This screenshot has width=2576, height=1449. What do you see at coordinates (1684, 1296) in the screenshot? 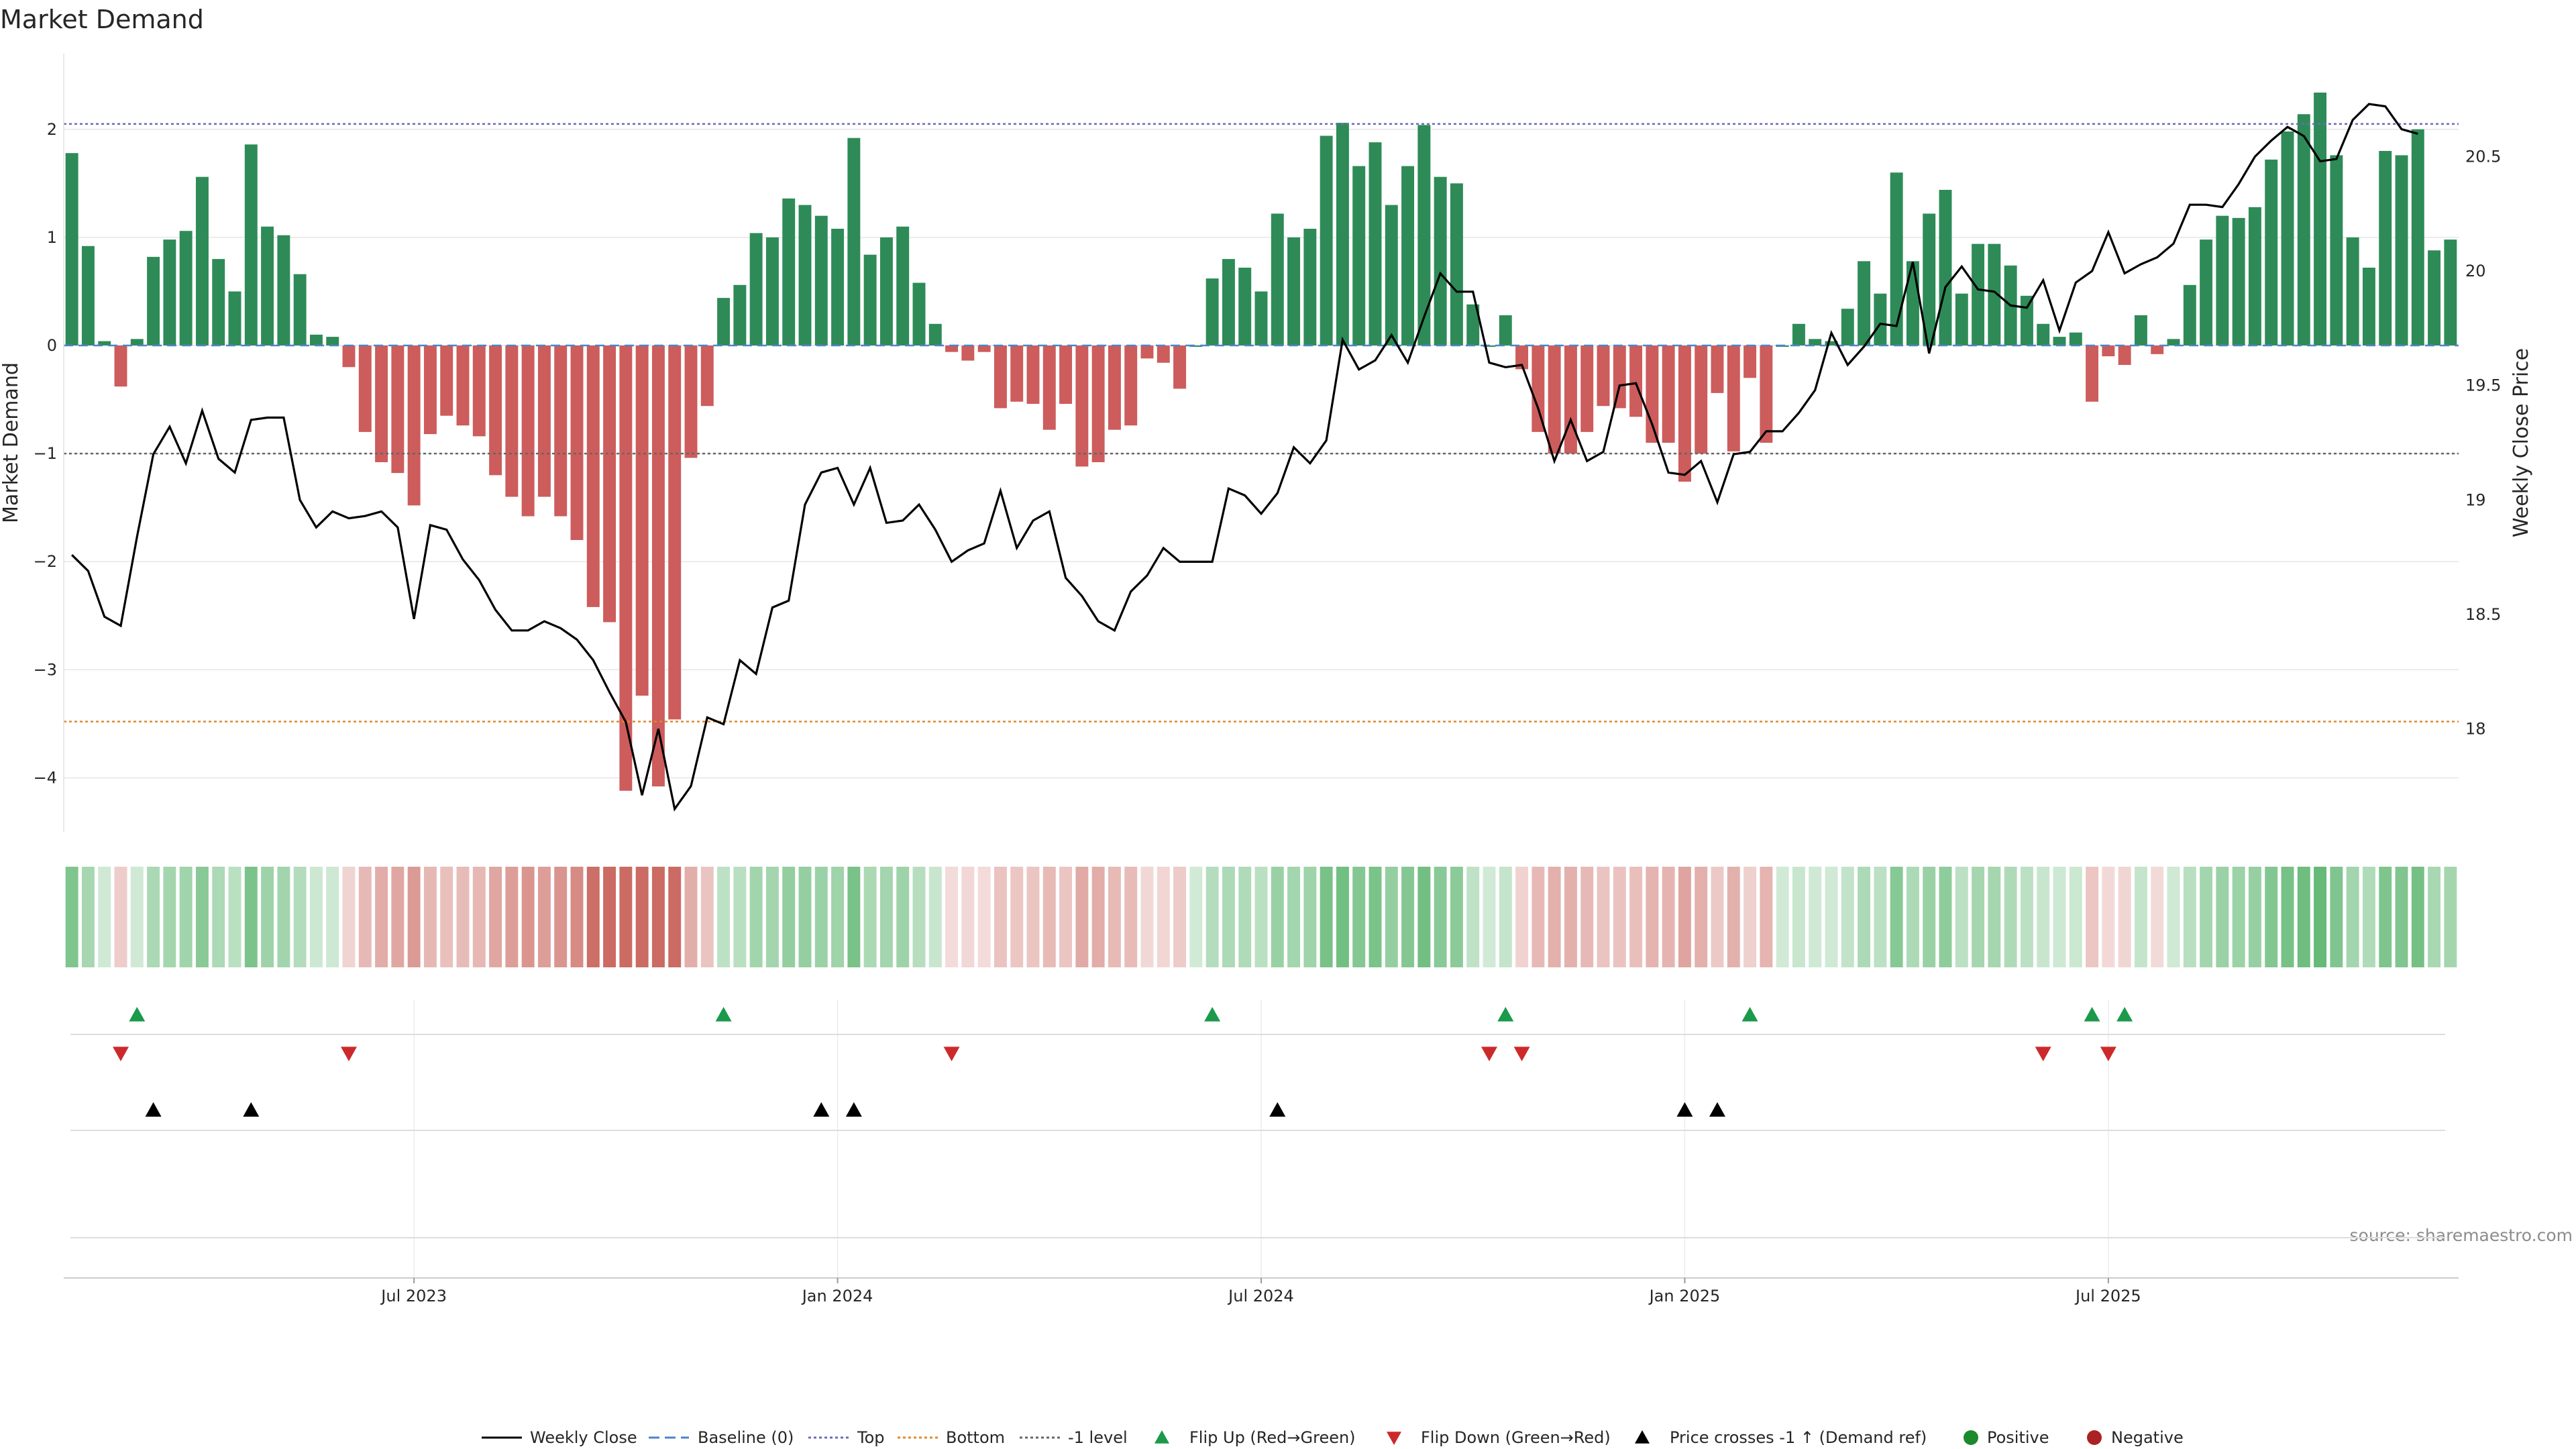
I see `x-tick-label-3: Jan 2025` at bounding box center [1684, 1296].